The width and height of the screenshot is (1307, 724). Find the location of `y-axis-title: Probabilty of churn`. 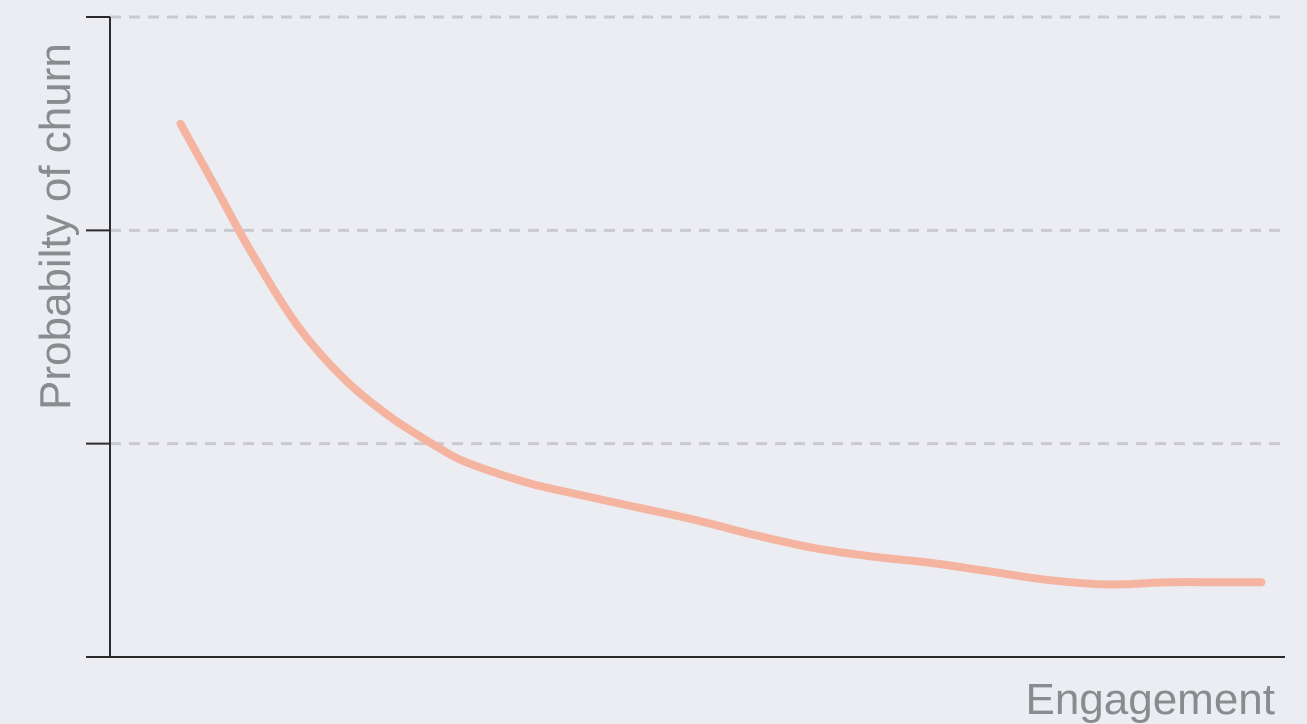

y-axis-title: Probabilty of churn is located at coordinates (55, 226).